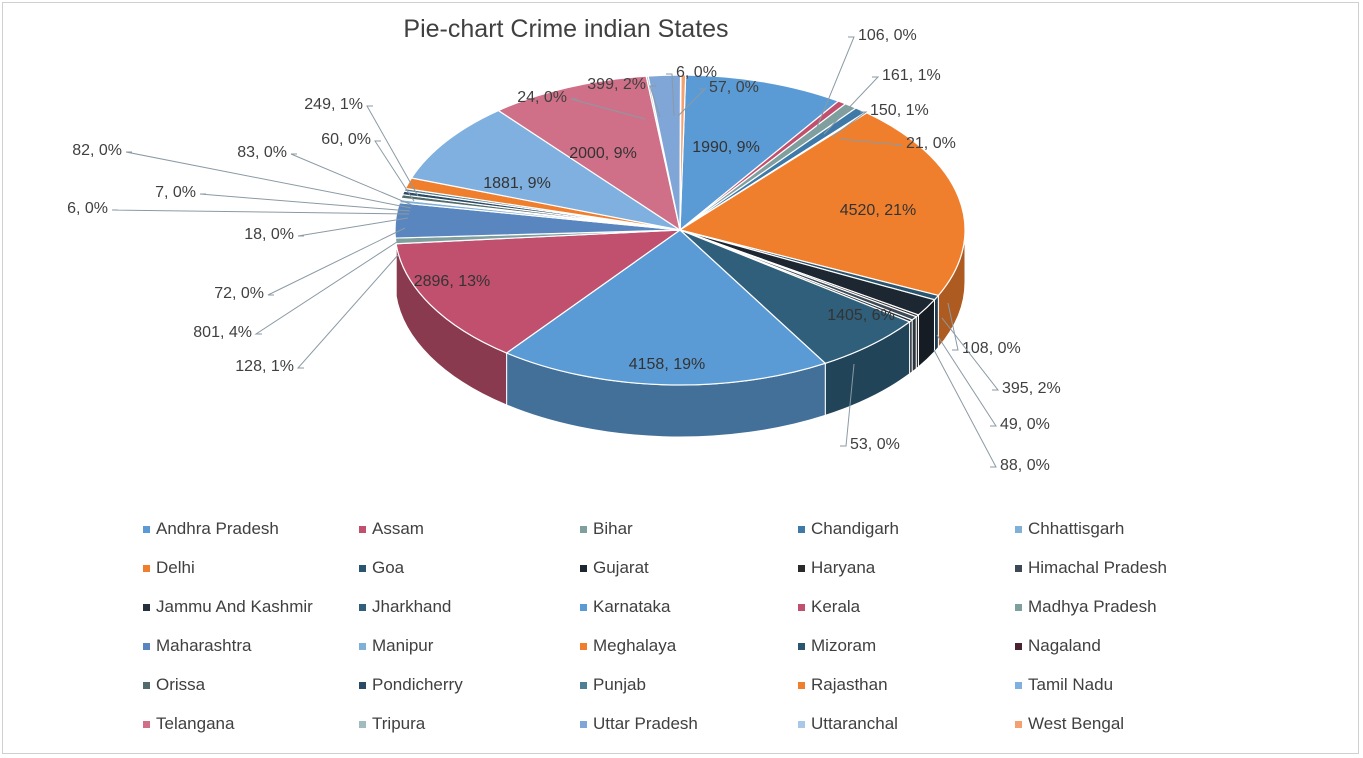 The height and width of the screenshot is (758, 1363). Describe the element at coordinates (403, 645) in the screenshot. I see `legend-label: Manipur` at that location.